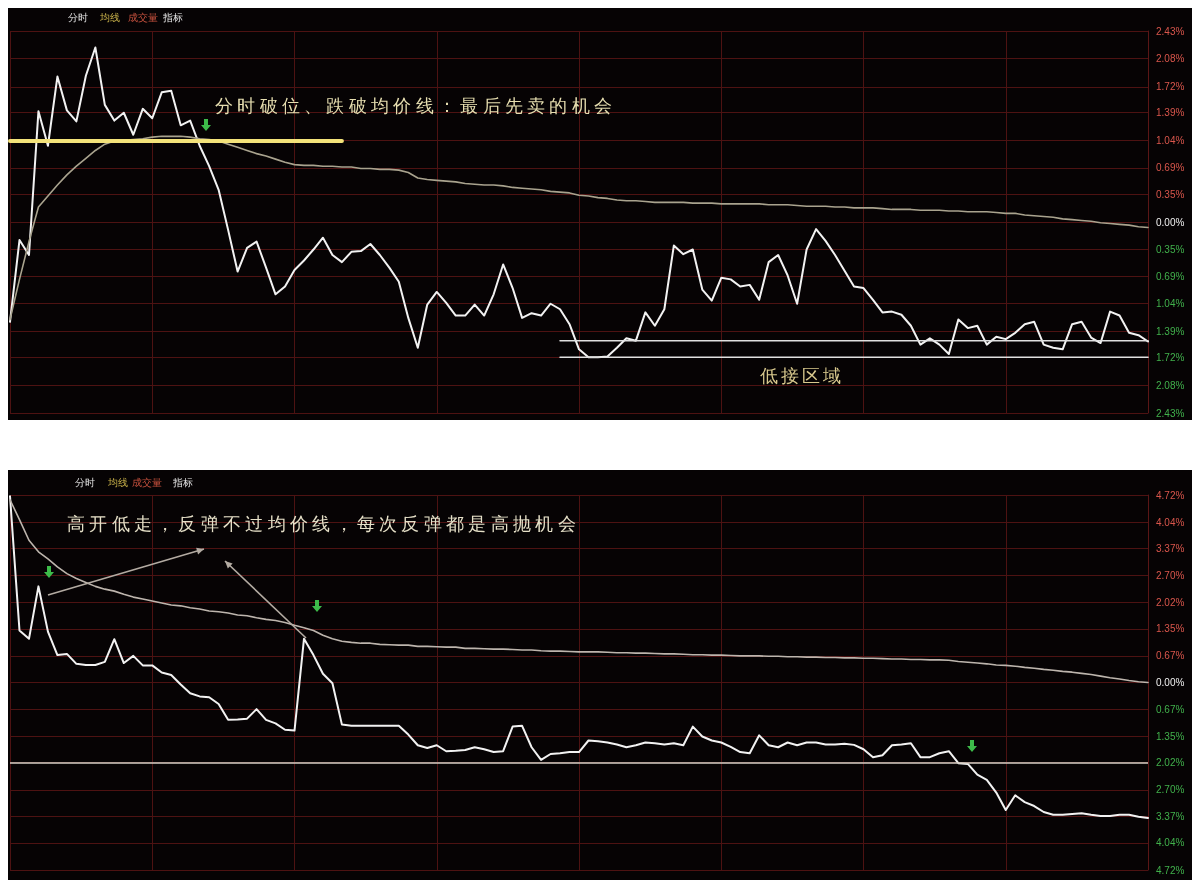 Image resolution: width=1200 pixels, height=880 pixels. I want to click on annotation: 高开低走，反弹不过均价线，每次反弹都是高抛机会, so click(323, 523).